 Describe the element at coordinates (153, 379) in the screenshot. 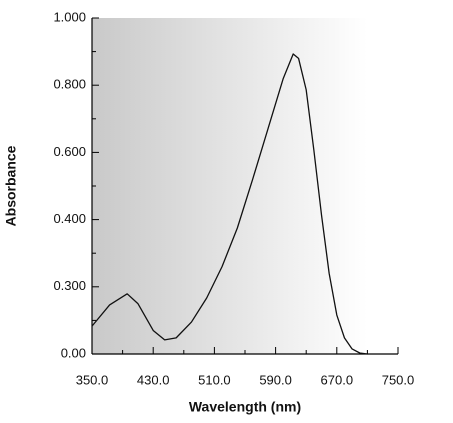

I see `x-tick-label: 430.0` at that location.